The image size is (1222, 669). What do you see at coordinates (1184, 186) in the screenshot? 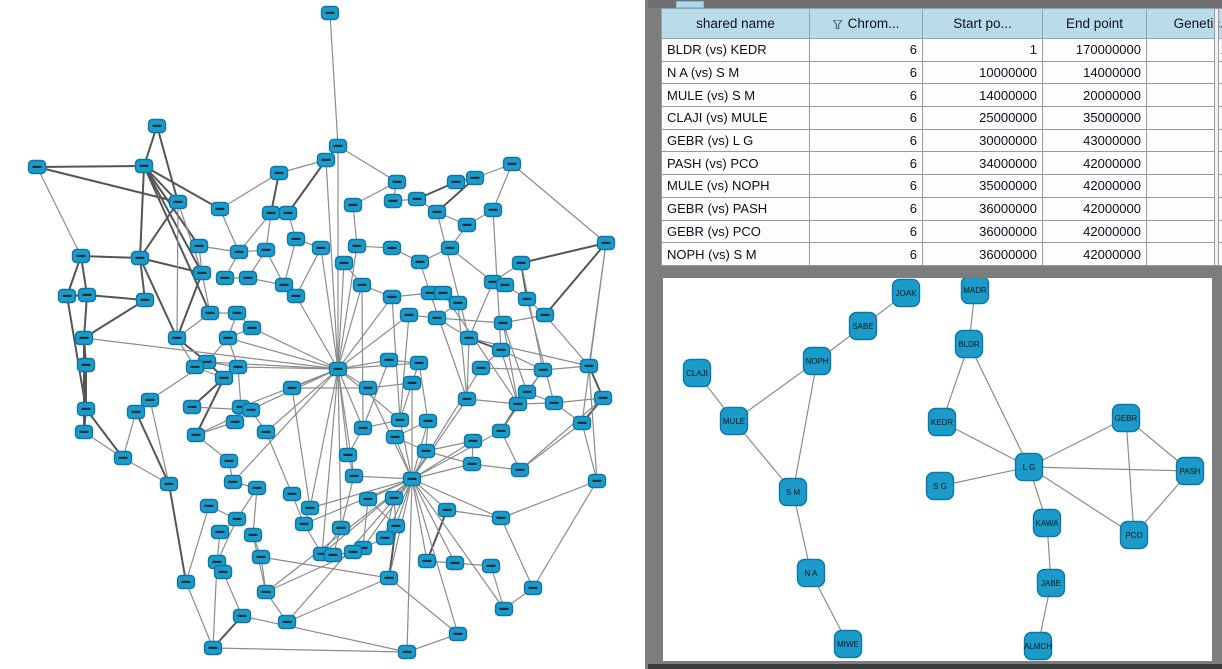
I see `cell-value: 10.5` at bounding box center [1184, 186].